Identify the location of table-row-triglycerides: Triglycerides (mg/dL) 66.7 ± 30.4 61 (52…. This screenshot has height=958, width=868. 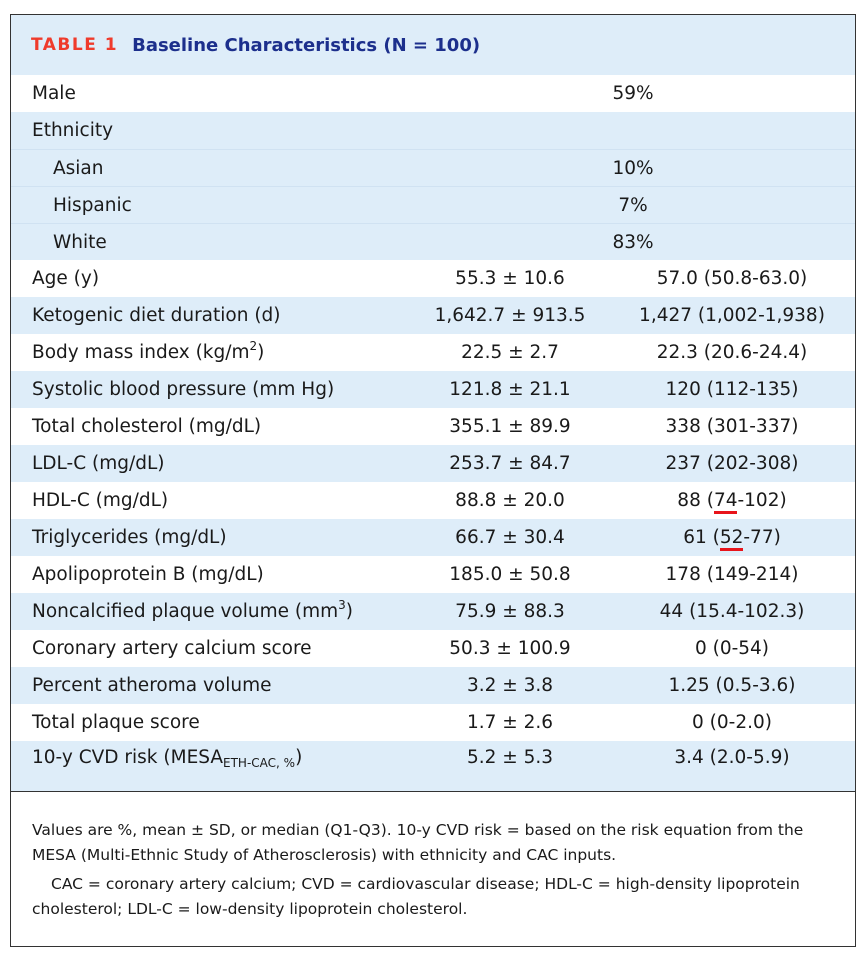
(433, 537).